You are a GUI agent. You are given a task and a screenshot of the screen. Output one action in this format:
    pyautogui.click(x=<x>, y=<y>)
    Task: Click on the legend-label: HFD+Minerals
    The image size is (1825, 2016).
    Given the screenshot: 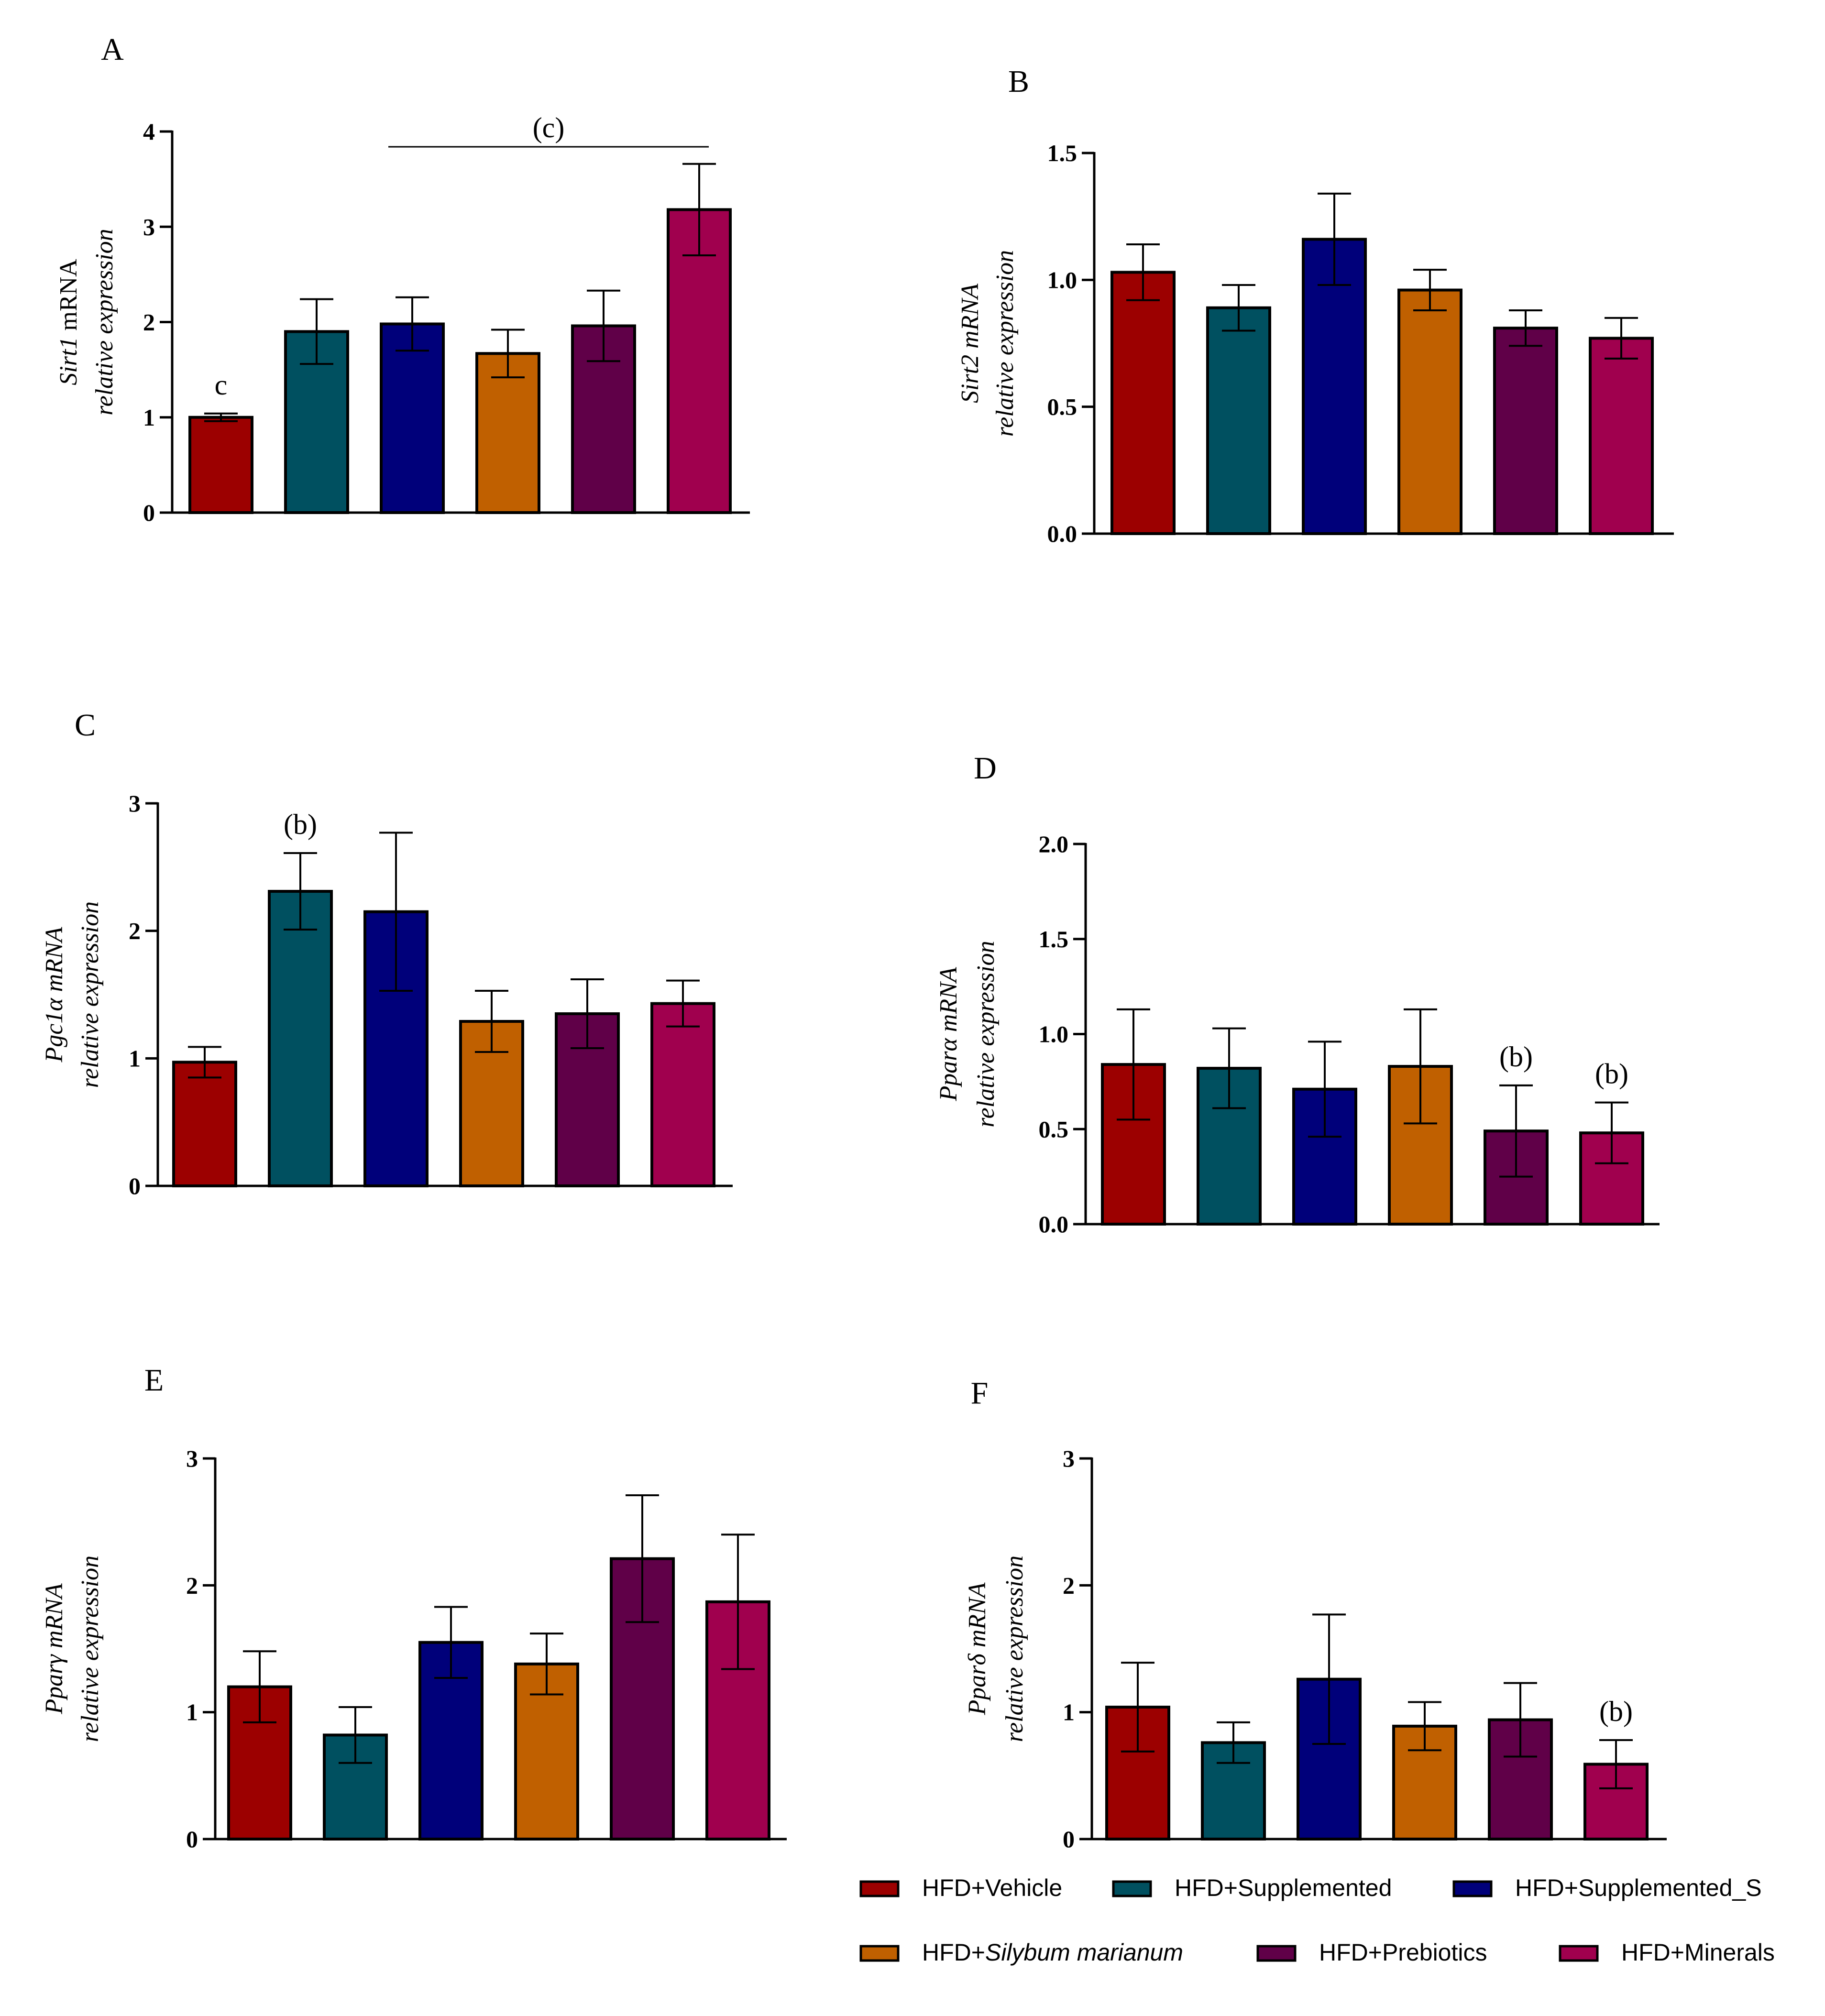 What is the action you would take?
    pyautogui.click(x=1698, y=1952)
    